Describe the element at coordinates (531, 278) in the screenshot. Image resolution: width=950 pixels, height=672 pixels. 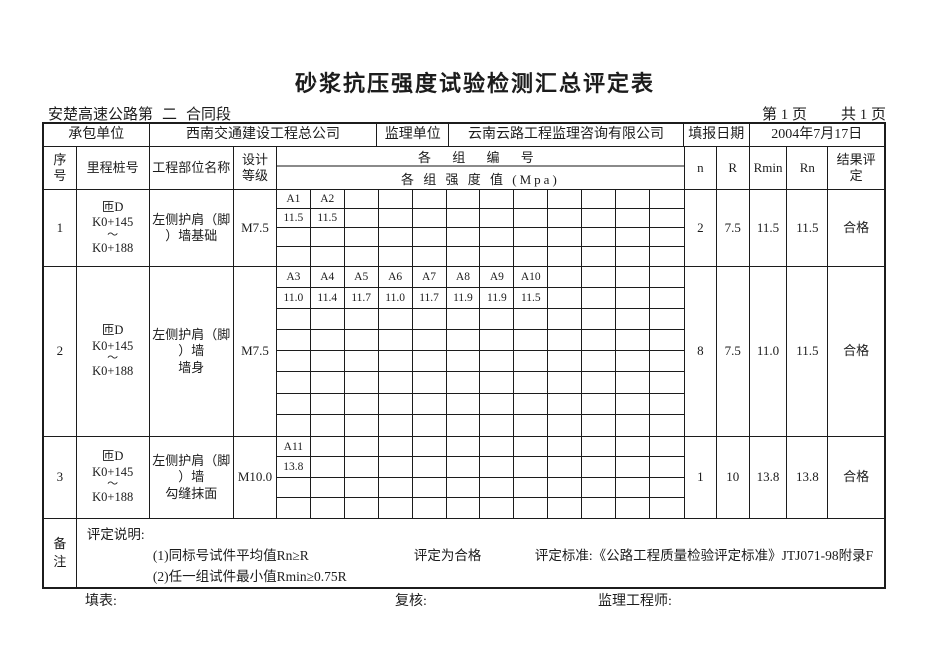
I see `group-id-cell: A10` at that location.